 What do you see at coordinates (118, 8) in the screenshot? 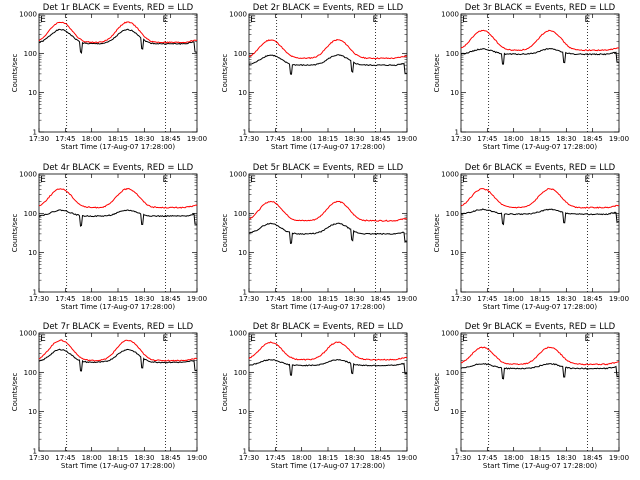
I see `panel-title: Det 1r BLACK = Events, RED = LLD` at bounding box center [118, 8].